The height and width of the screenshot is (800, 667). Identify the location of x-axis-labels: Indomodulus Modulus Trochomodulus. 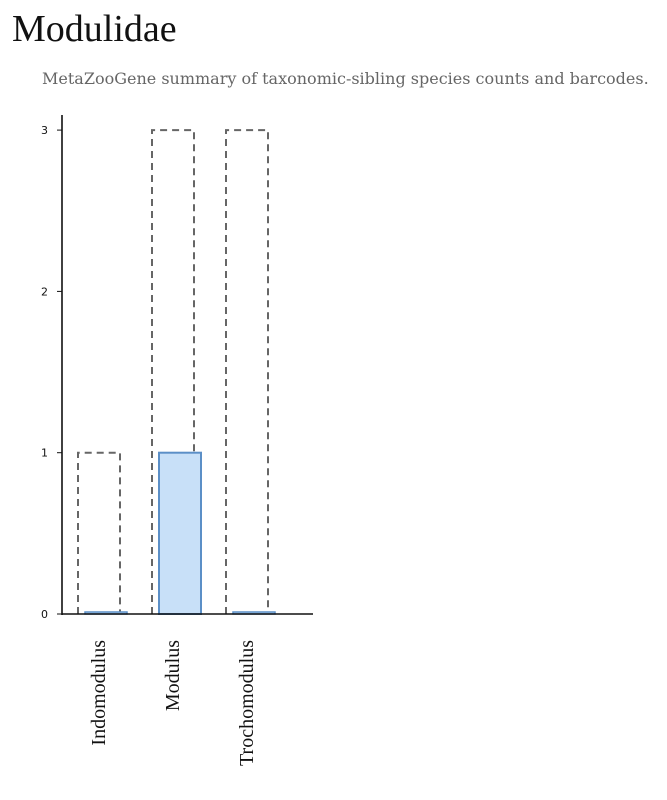
(173, 703).